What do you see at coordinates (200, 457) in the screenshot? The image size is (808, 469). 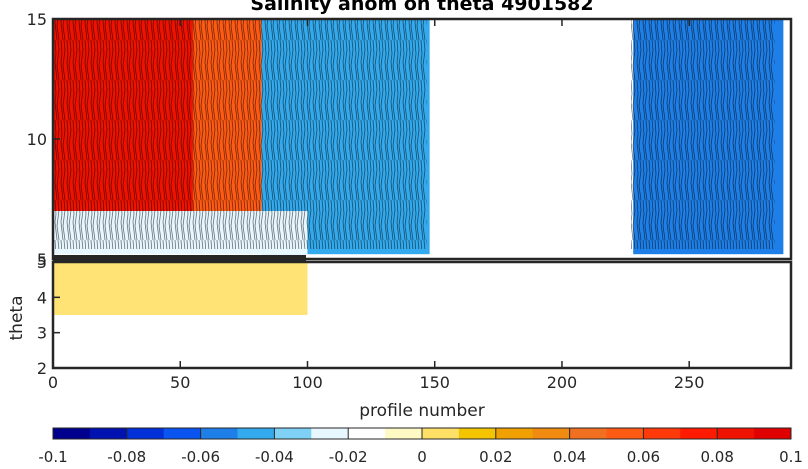 I see `colorbar-tick-label: -0.06` at bounding box center [200, 457].